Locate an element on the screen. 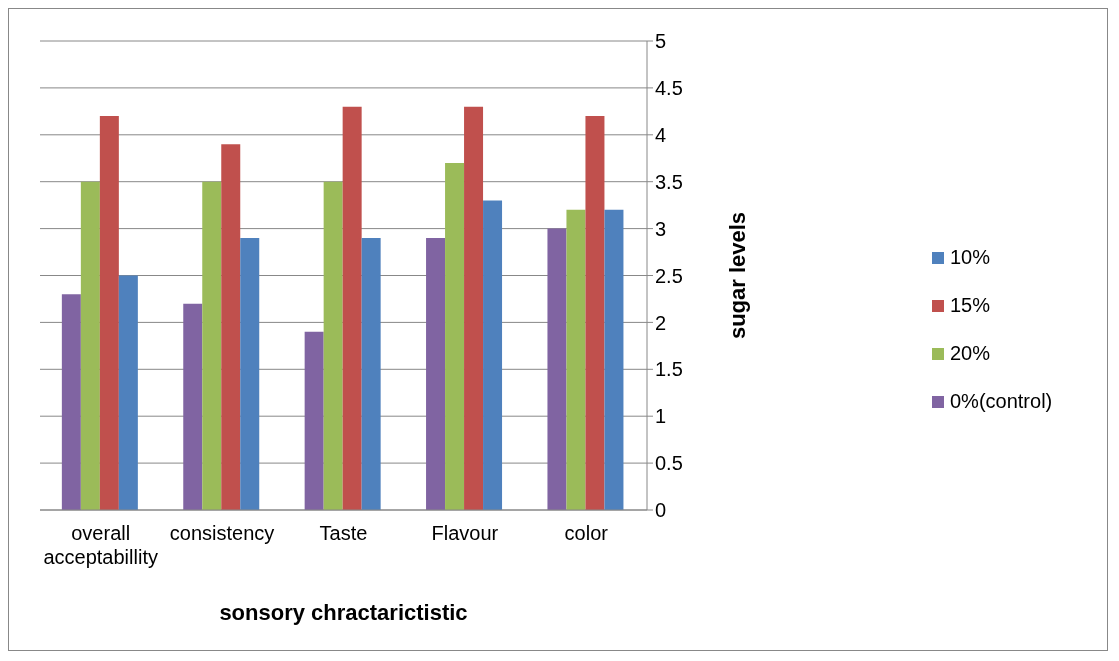 This screenshot has height=661, width=1119. y-tick-label: 2 is located at coordinates (661, 322).